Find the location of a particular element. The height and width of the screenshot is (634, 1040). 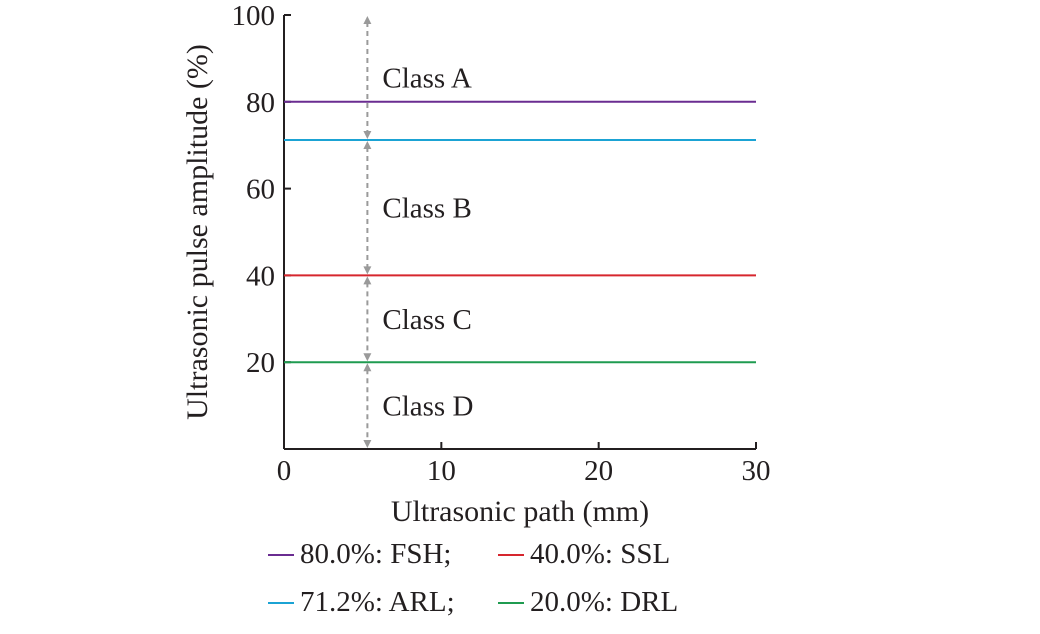

x-tick-label: 20 is located at coordinates (598, 471).